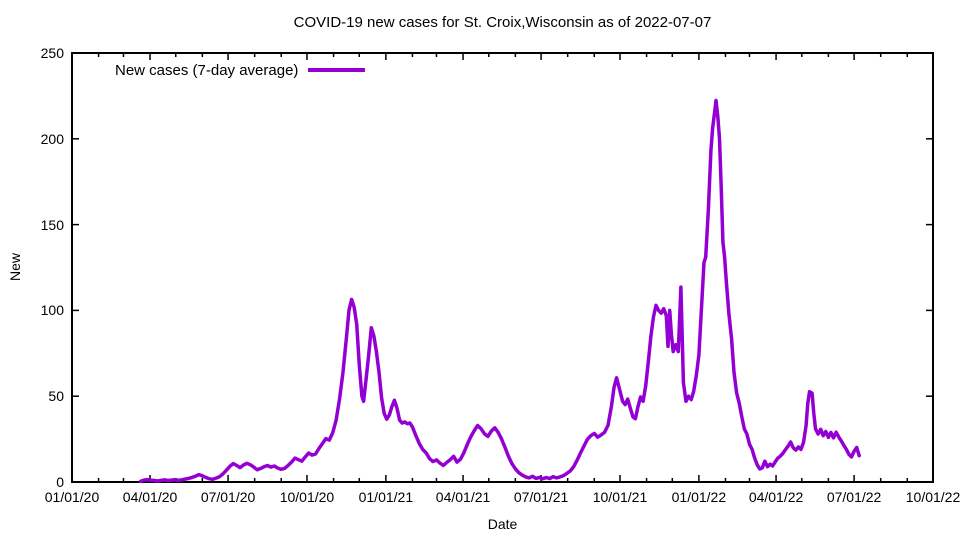 This screenshot has width=960, height=540. Describe the element at coordinates (52, 138) in the screenshot. I see `y-tick-label: 200` at that location.